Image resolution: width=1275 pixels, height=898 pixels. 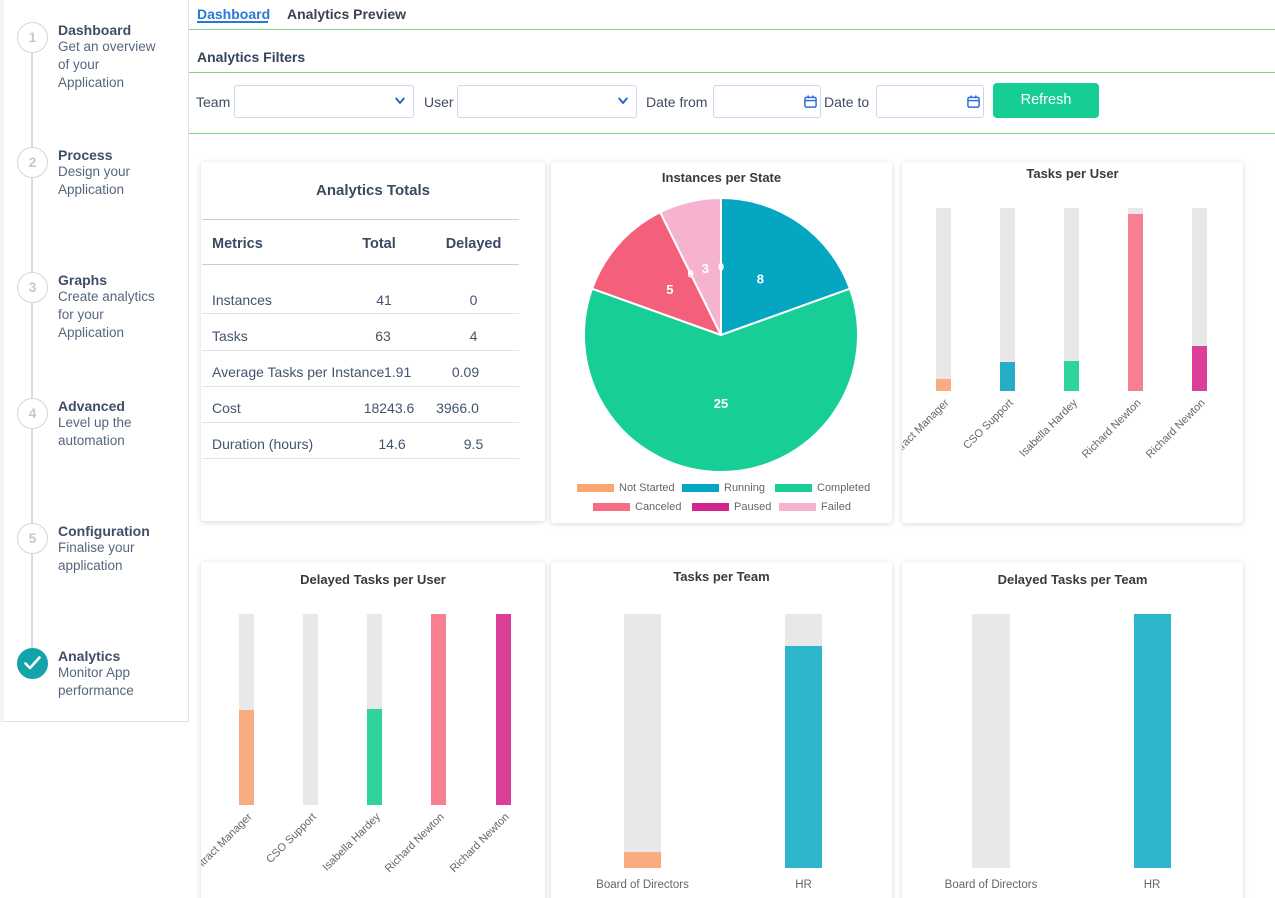 What do you see at coordinates (721, 403) in the screenshot?
I see `svg-text: 25` at bounding box center [721, 403].